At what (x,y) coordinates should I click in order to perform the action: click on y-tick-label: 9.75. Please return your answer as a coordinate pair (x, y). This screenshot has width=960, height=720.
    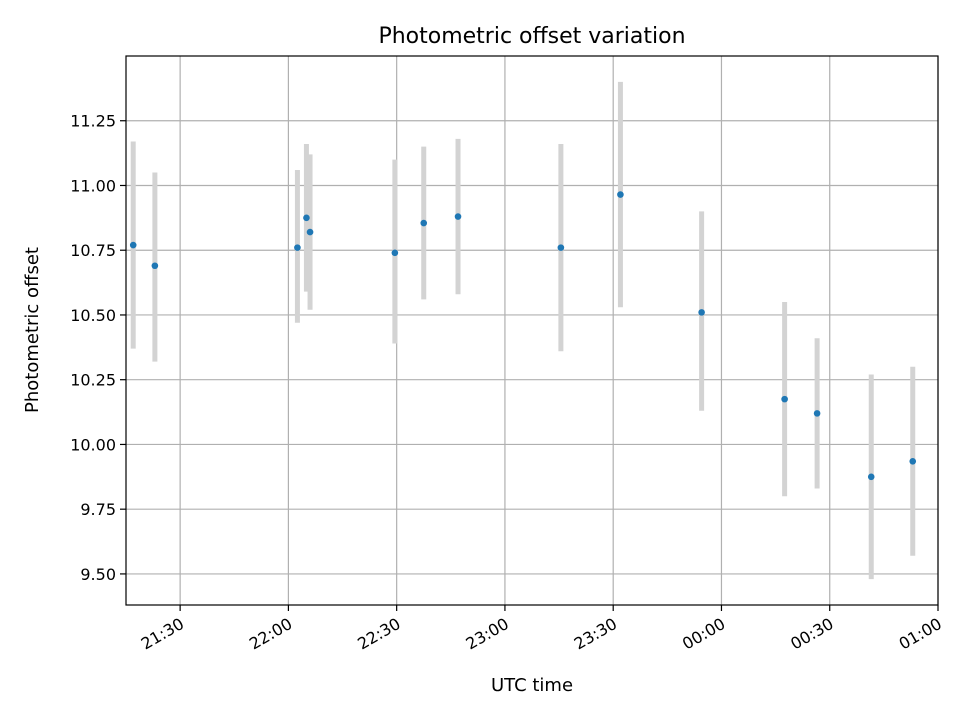
    Looking at the image, I should click on (98, 509).